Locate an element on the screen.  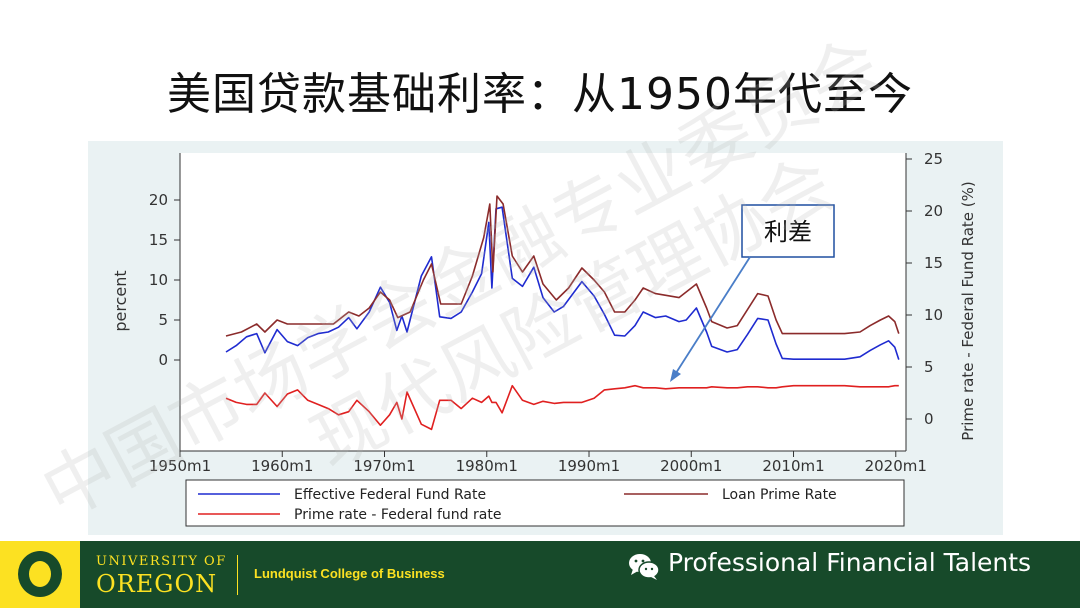
right-tick-label: 25 is located at coordinates (933, 159).